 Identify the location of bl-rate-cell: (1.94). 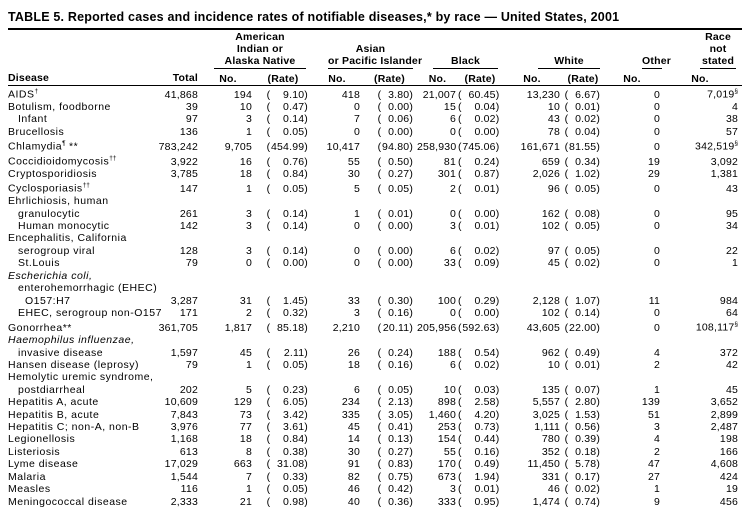
(479, 476).